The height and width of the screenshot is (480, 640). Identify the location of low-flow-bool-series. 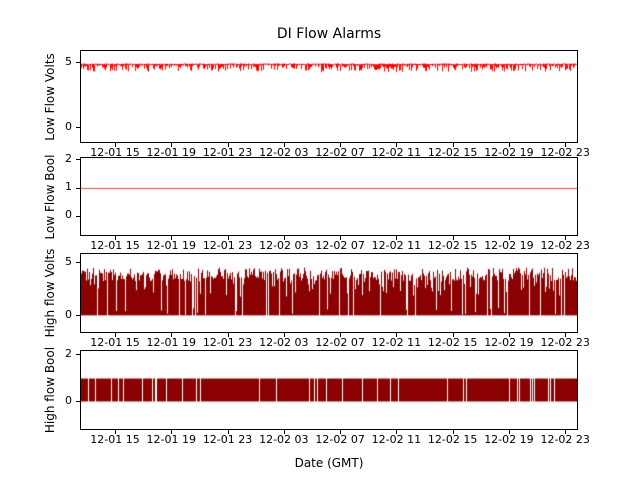
(329, 196).